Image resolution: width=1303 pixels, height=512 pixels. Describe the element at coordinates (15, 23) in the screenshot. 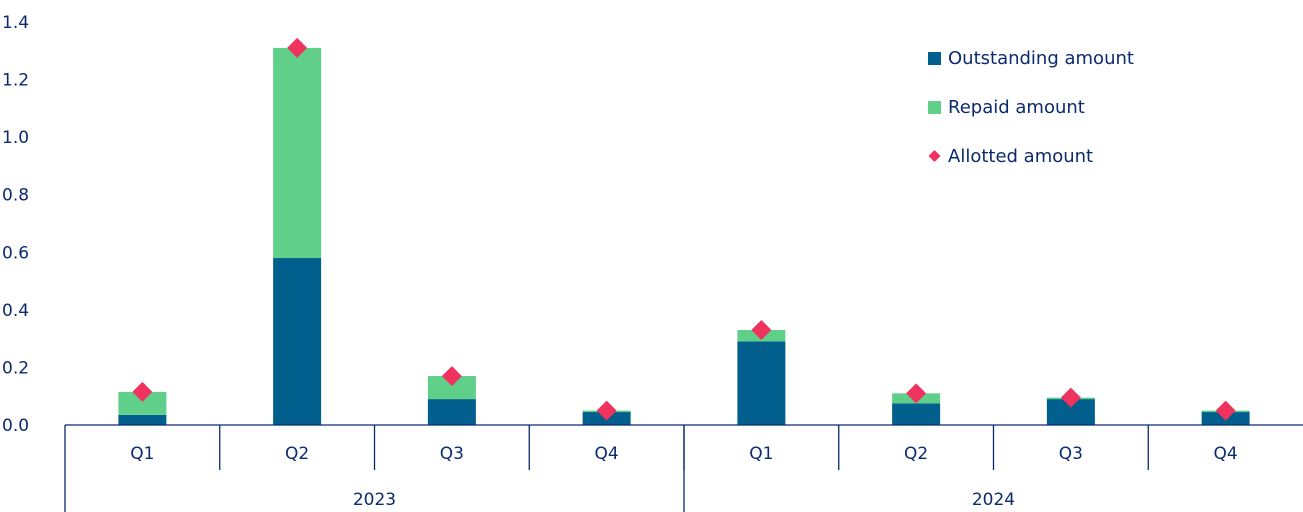

I see `y-tick-label: 1.4` at that location.